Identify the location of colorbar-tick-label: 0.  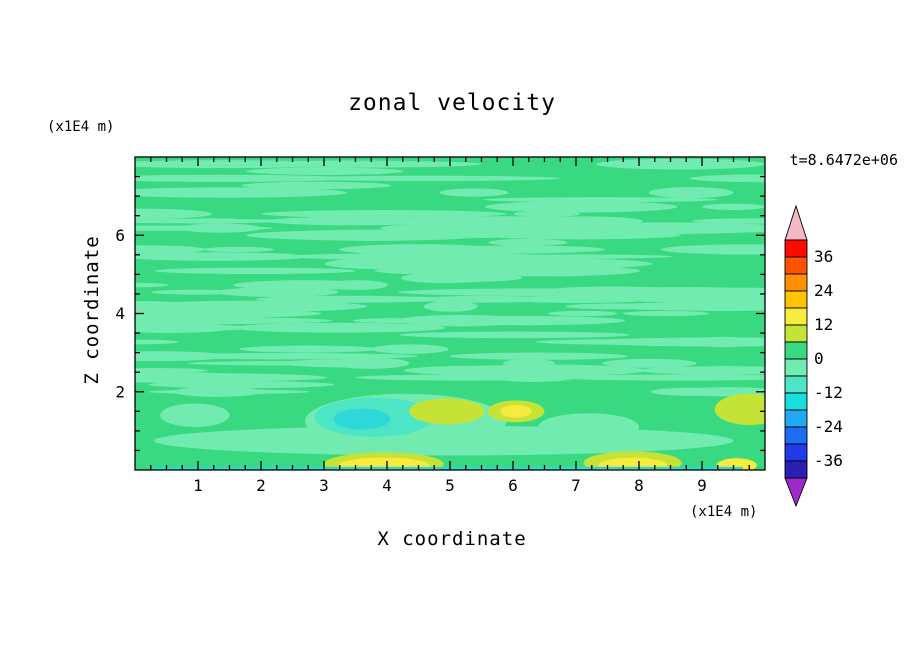
(819, 358).